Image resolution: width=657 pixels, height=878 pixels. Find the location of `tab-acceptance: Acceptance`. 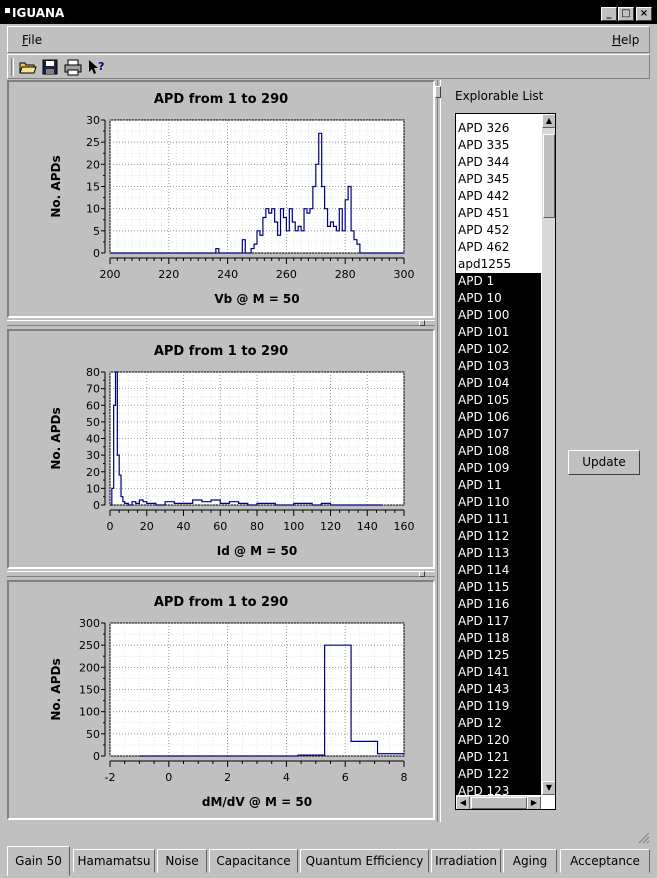

tab-acceptance: Acceptance is located at coordinates (605, 861).